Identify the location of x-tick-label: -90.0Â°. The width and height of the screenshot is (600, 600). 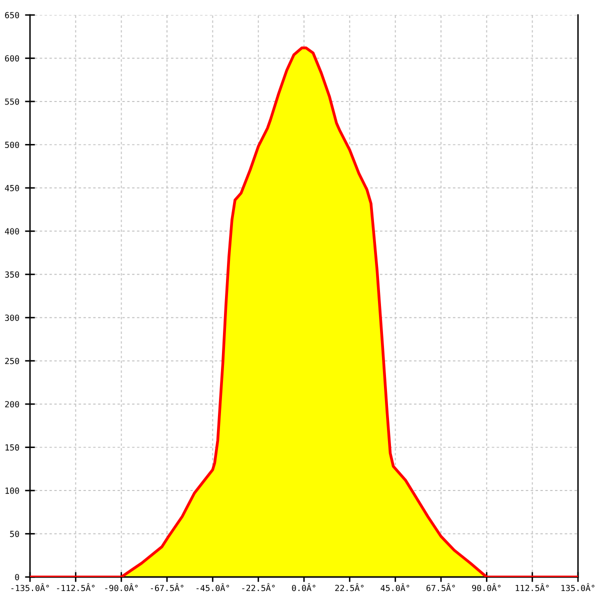
(121, 587).